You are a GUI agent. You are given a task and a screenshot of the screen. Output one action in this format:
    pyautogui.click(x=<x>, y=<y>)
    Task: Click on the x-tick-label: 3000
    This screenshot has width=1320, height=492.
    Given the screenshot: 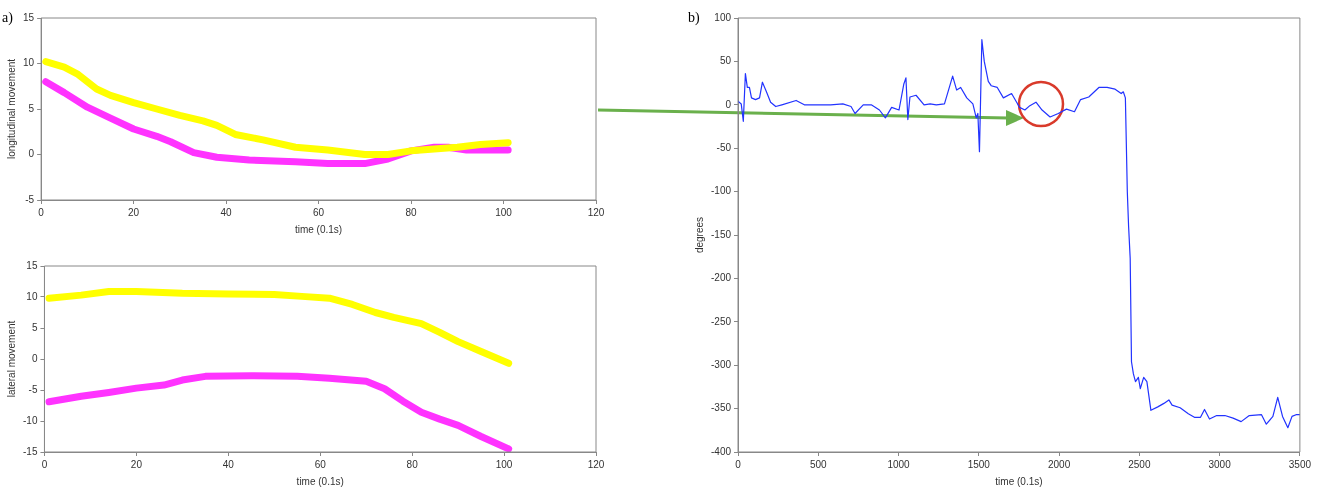 What is the action you would take?
    pyautogui.click(x=1220, y=464)
    